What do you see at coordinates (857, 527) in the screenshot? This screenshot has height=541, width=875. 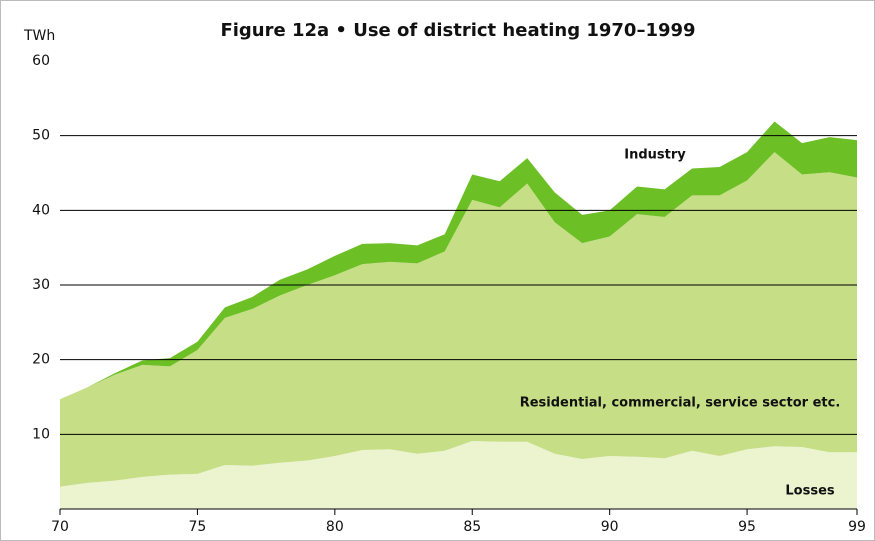 I see `x-tick-label: 99` at bounding box center [857, 527].